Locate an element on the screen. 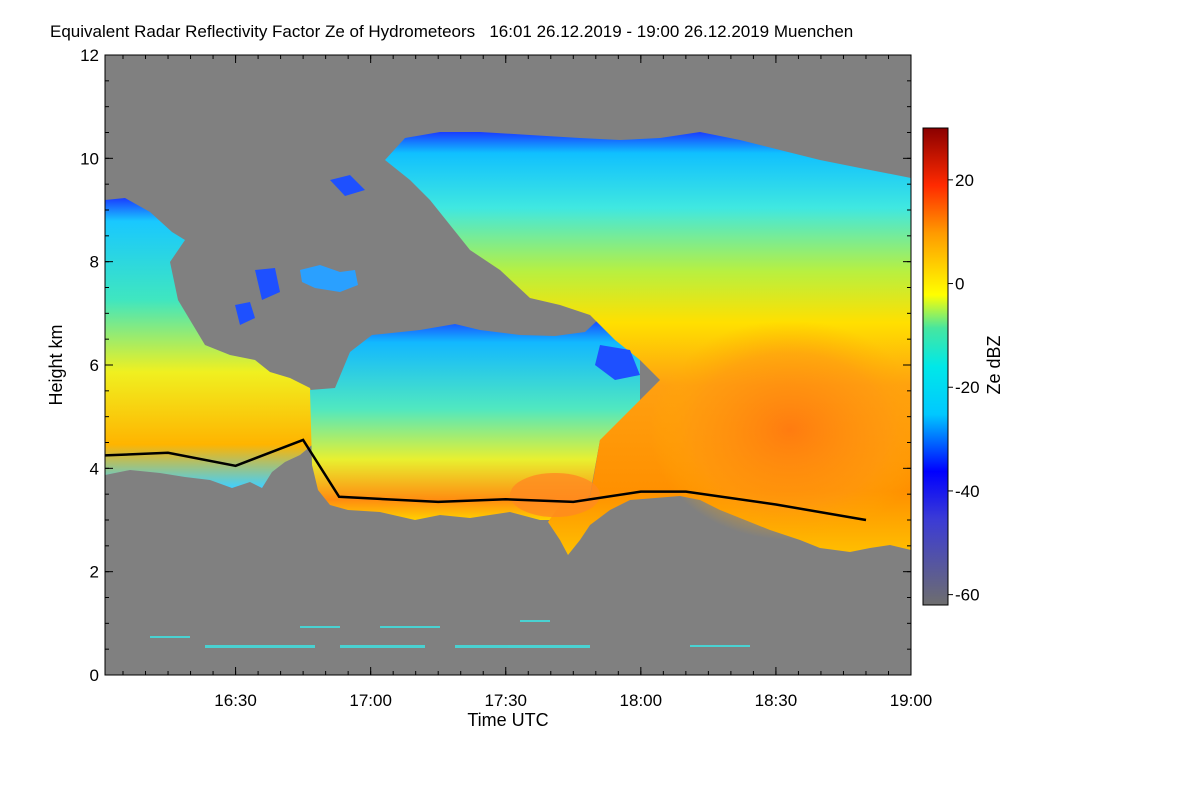 Image resolution: width=1200 pixels, height=800 pixels. melting-layer-path is located at coordinates (485, 480).